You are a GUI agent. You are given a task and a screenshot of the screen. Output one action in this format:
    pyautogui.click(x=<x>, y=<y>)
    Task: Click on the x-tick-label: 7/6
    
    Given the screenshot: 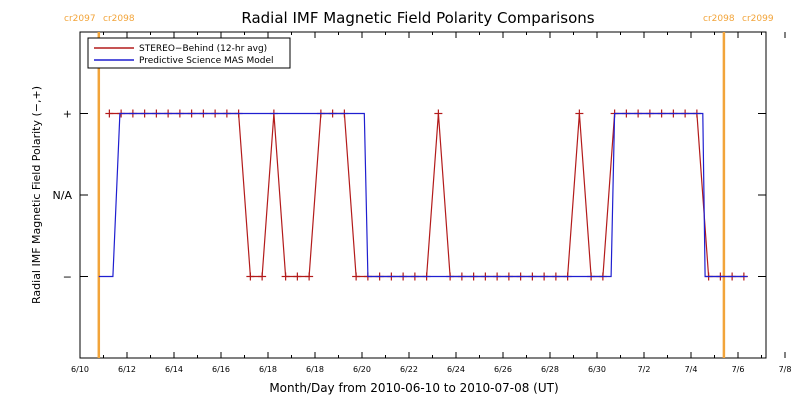 What is the action you would take?
    pyautogui.click(x=738, y=369)
    